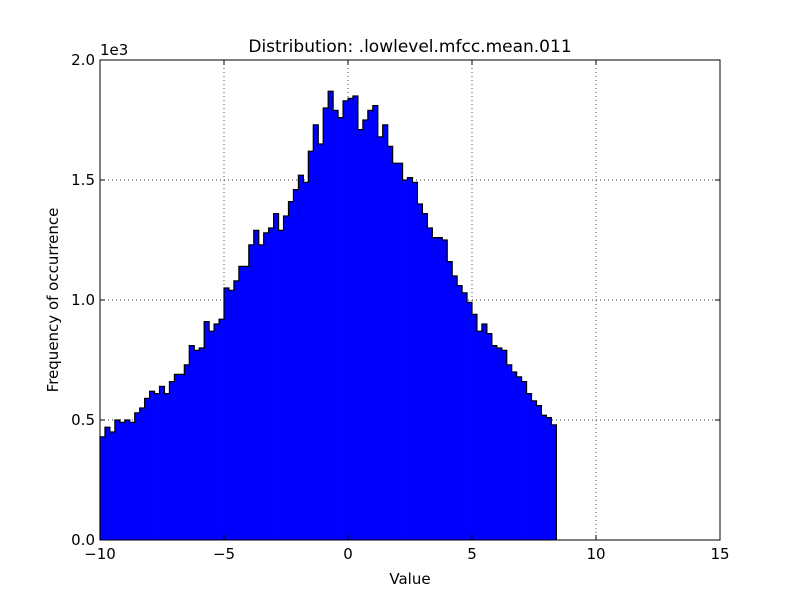  Describe the element at coordinates (83, 60) in the screenshot. I see `y-tick-label: 2.0` at that location.